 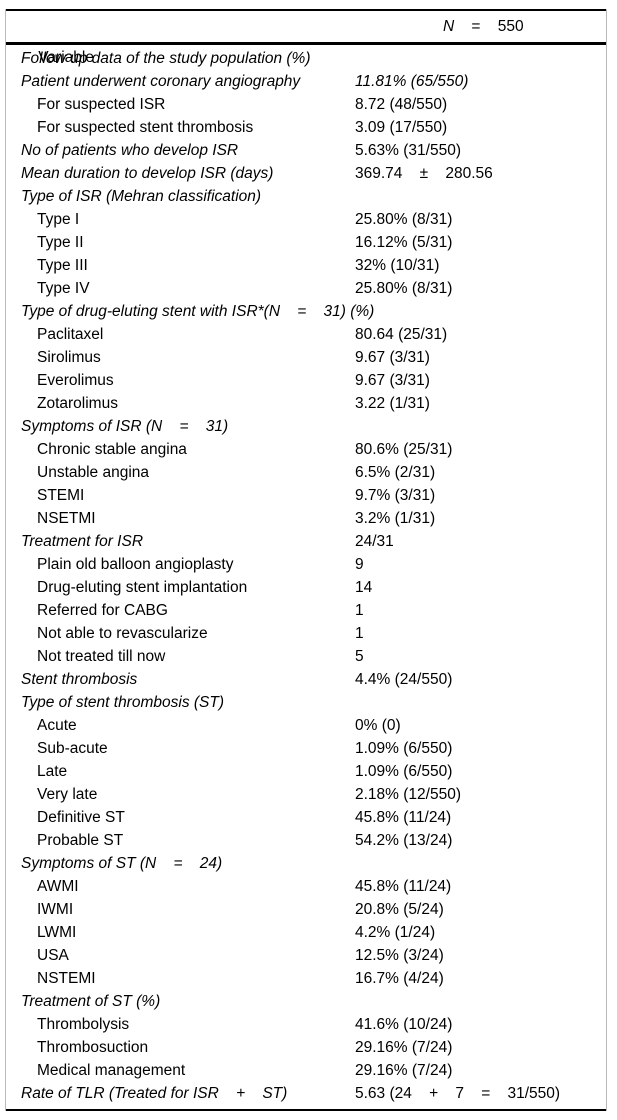 What do you see at coordinates (306, 1001) in the screenshot?
I see `table-row: Treatment of ST (%)` at bounding box center [306, 1001].